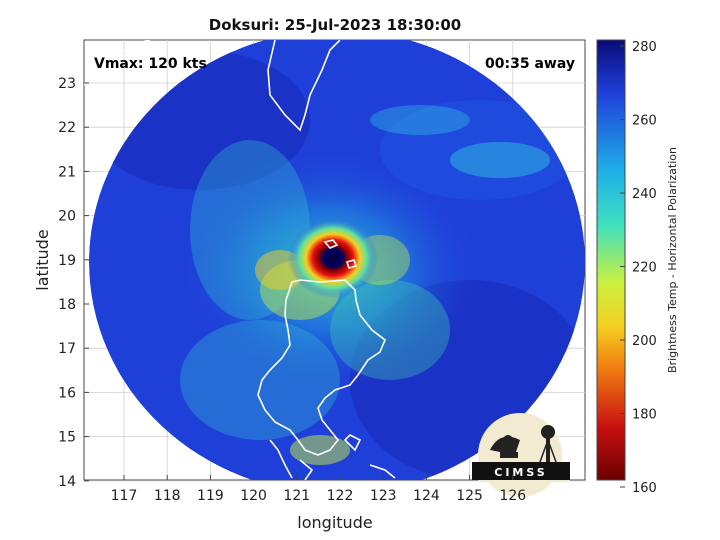  I want to click on cimss-logo: CIMSS, so click(521, 455).